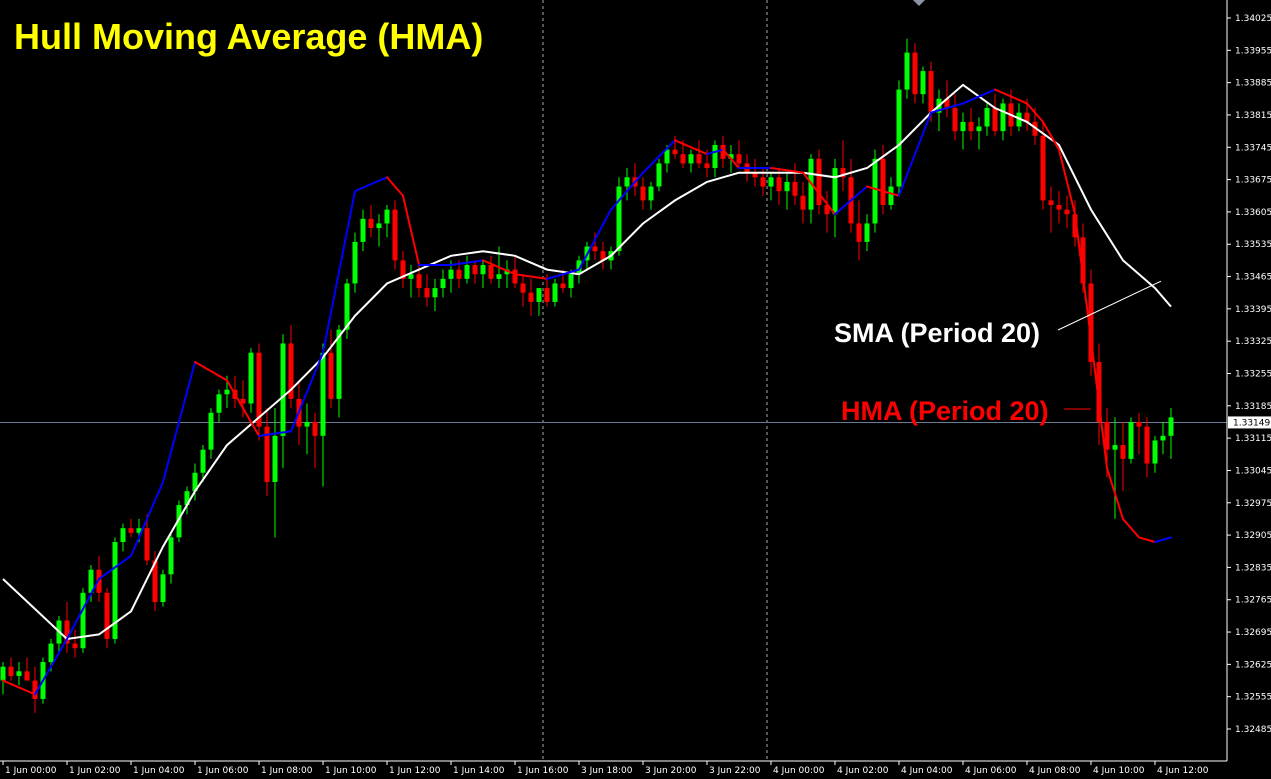 The height and width of the screenshot is (779, 1271). What do you see at coordinates (415, 771) in the screenshot?
I see `time-tick-label: 1 Jun 12:00` at bounding box center [415, 771].